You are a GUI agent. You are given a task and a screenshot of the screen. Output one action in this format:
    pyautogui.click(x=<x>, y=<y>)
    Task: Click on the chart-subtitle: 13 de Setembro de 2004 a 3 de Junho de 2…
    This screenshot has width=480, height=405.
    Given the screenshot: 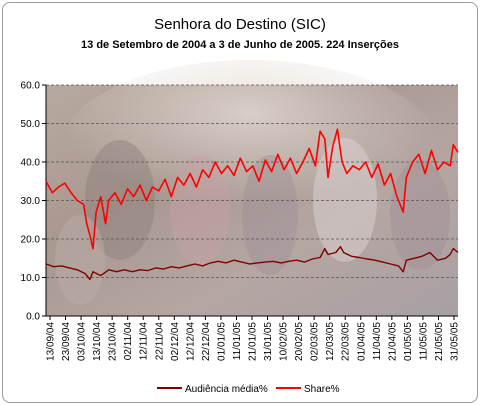 What is the action you would take?
    pyautogui.click(x=240, y=45)
    